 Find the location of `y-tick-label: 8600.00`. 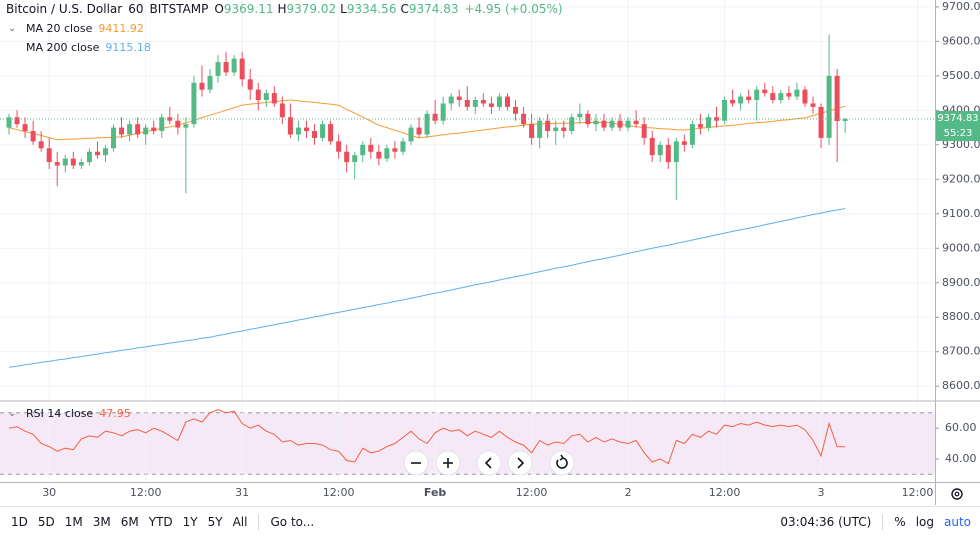

y-tick-label: 8600.00 is located at coordinates (961, 385).